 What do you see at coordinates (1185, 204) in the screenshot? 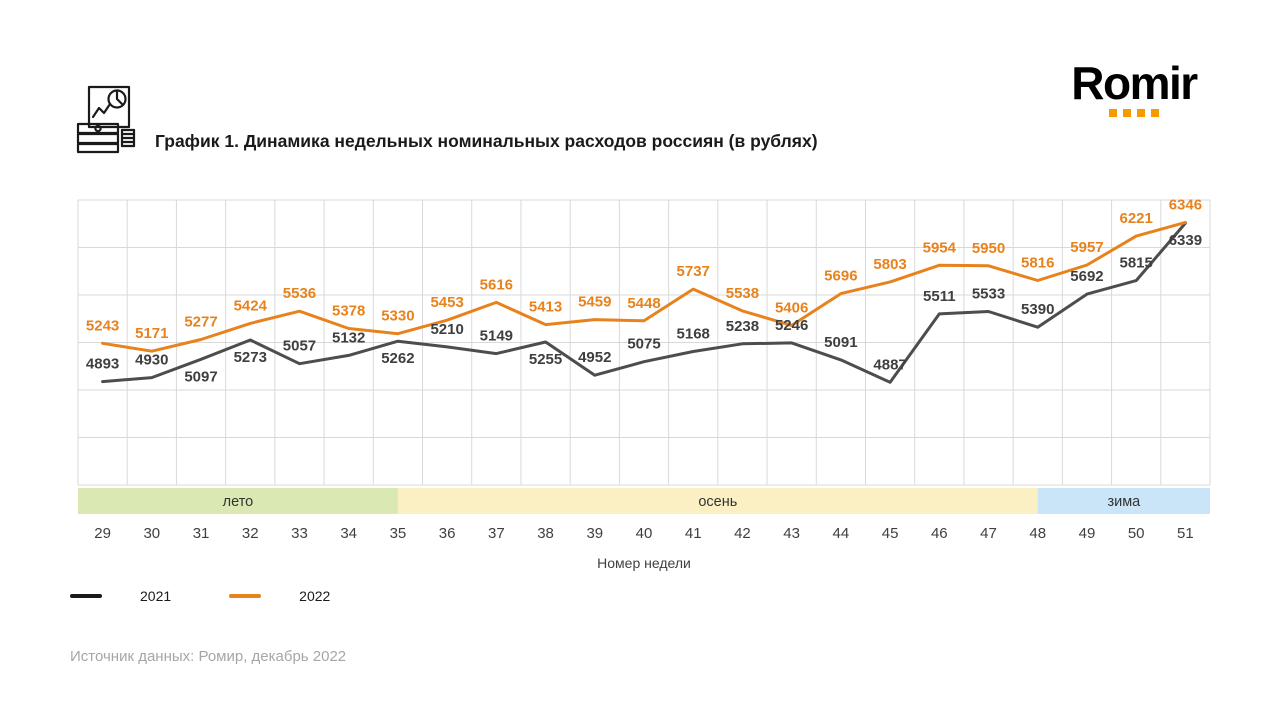
I see `data-label: 6346` at bounding box center [1185, 204].